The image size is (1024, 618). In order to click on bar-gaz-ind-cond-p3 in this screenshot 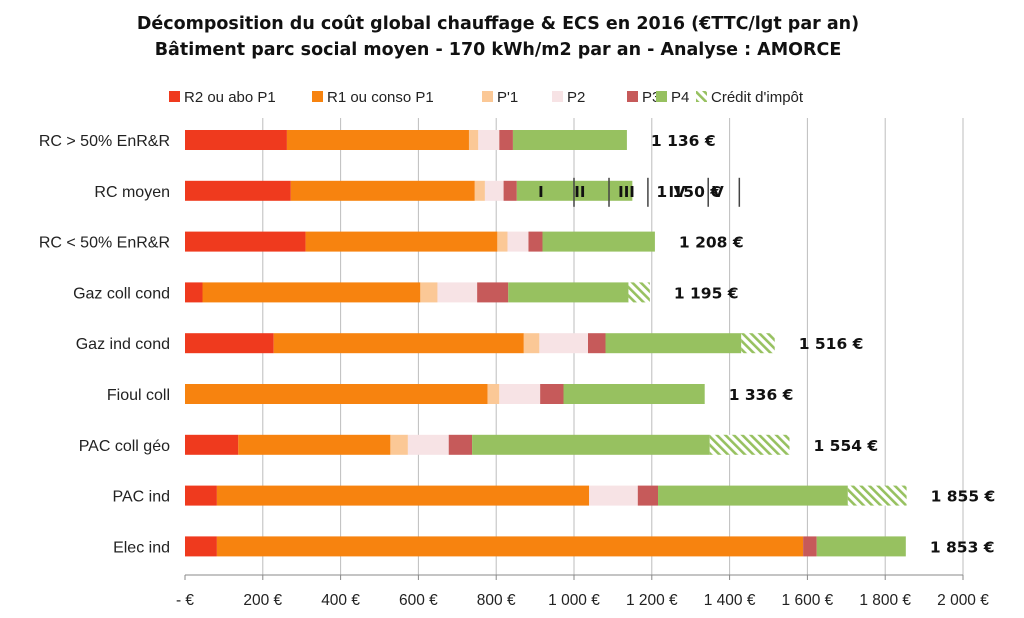, I will do `click(597, 343)`.